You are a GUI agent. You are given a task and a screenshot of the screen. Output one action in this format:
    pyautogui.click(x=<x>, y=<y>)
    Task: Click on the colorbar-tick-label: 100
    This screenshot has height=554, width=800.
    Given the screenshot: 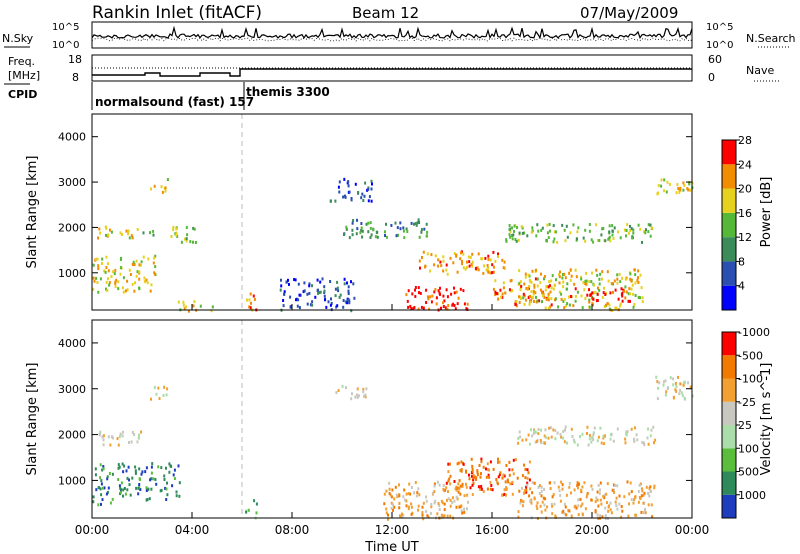 What is the action you would take?
    pyautogui.click(x=748, y=448)
    